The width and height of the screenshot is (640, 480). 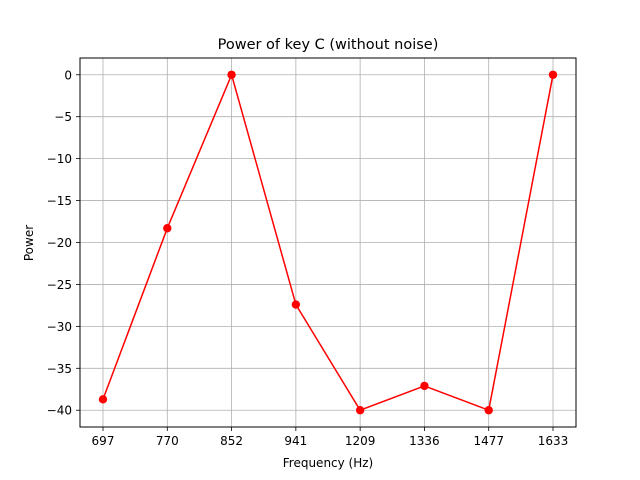 I want to click on y-tick-label: −35, so click(x=59, y=369).